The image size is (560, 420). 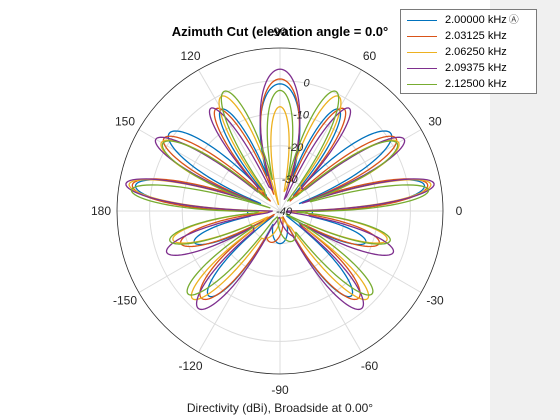 I want to click on pin-icon: Ⓐ, so click(x=513, y=20).